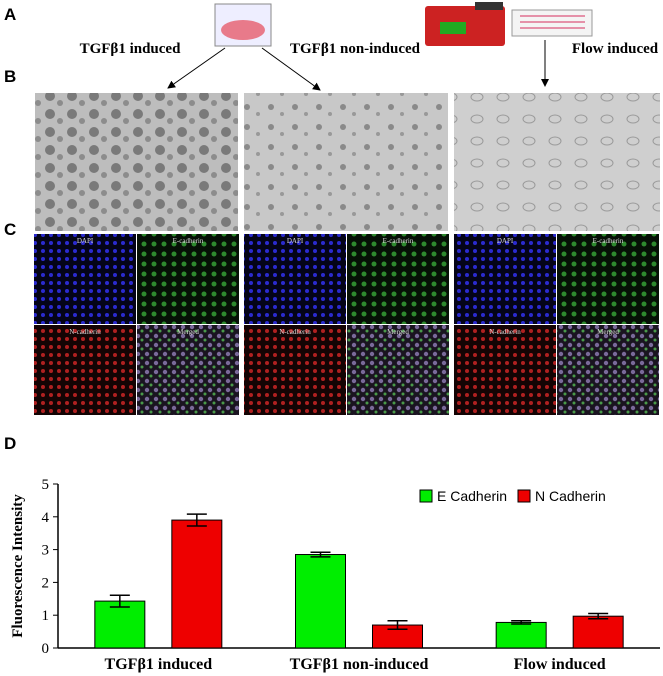 The height and width of the screenshot is (676, 663). I want to click on condition-label: Flow induced, so click(615, 49).